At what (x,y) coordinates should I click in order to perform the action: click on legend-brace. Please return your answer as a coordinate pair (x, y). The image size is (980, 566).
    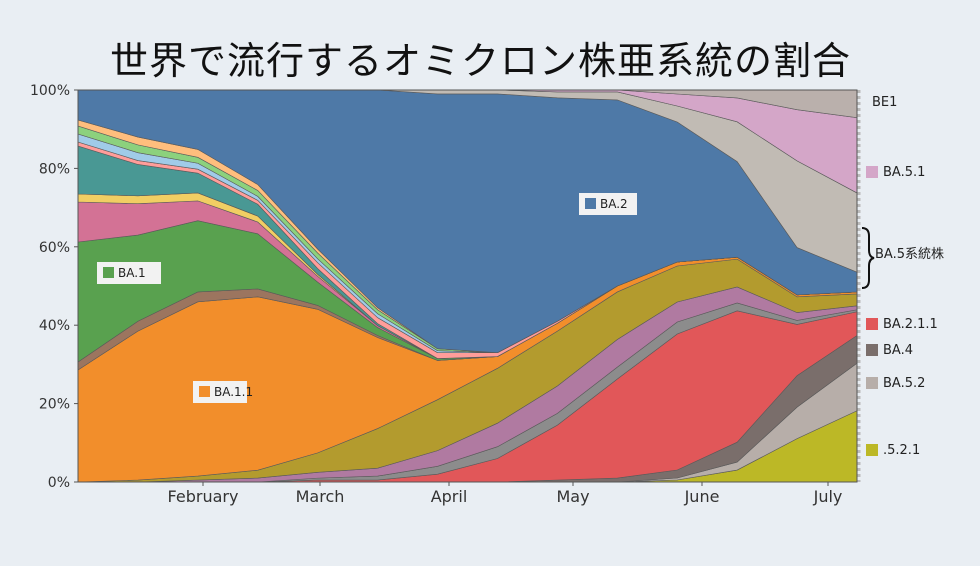
    Looking at the image, I should click on (868, 258).